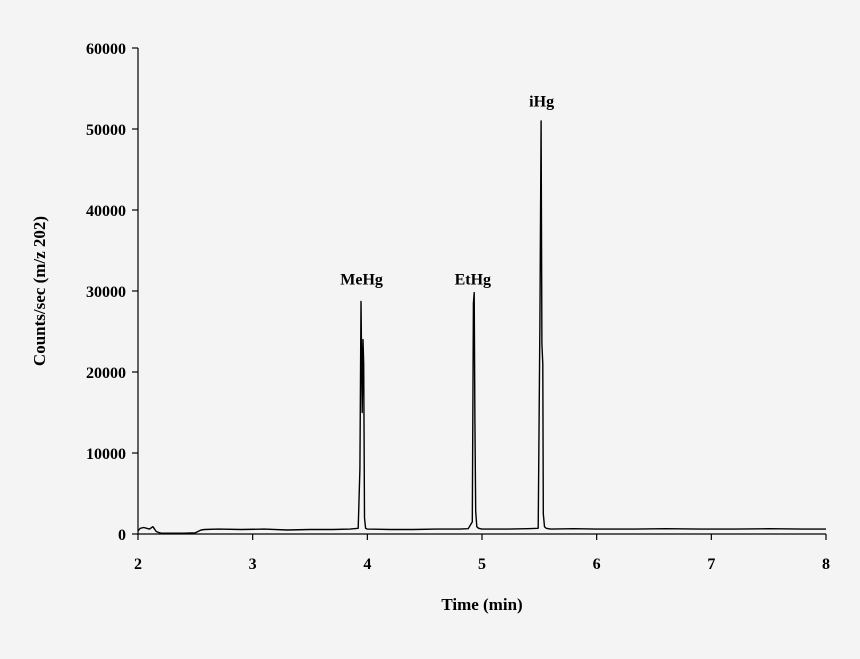  Describe the element at coordinates (367, 564) in the screenshot. I see `x-tick-label: 4` at that location.